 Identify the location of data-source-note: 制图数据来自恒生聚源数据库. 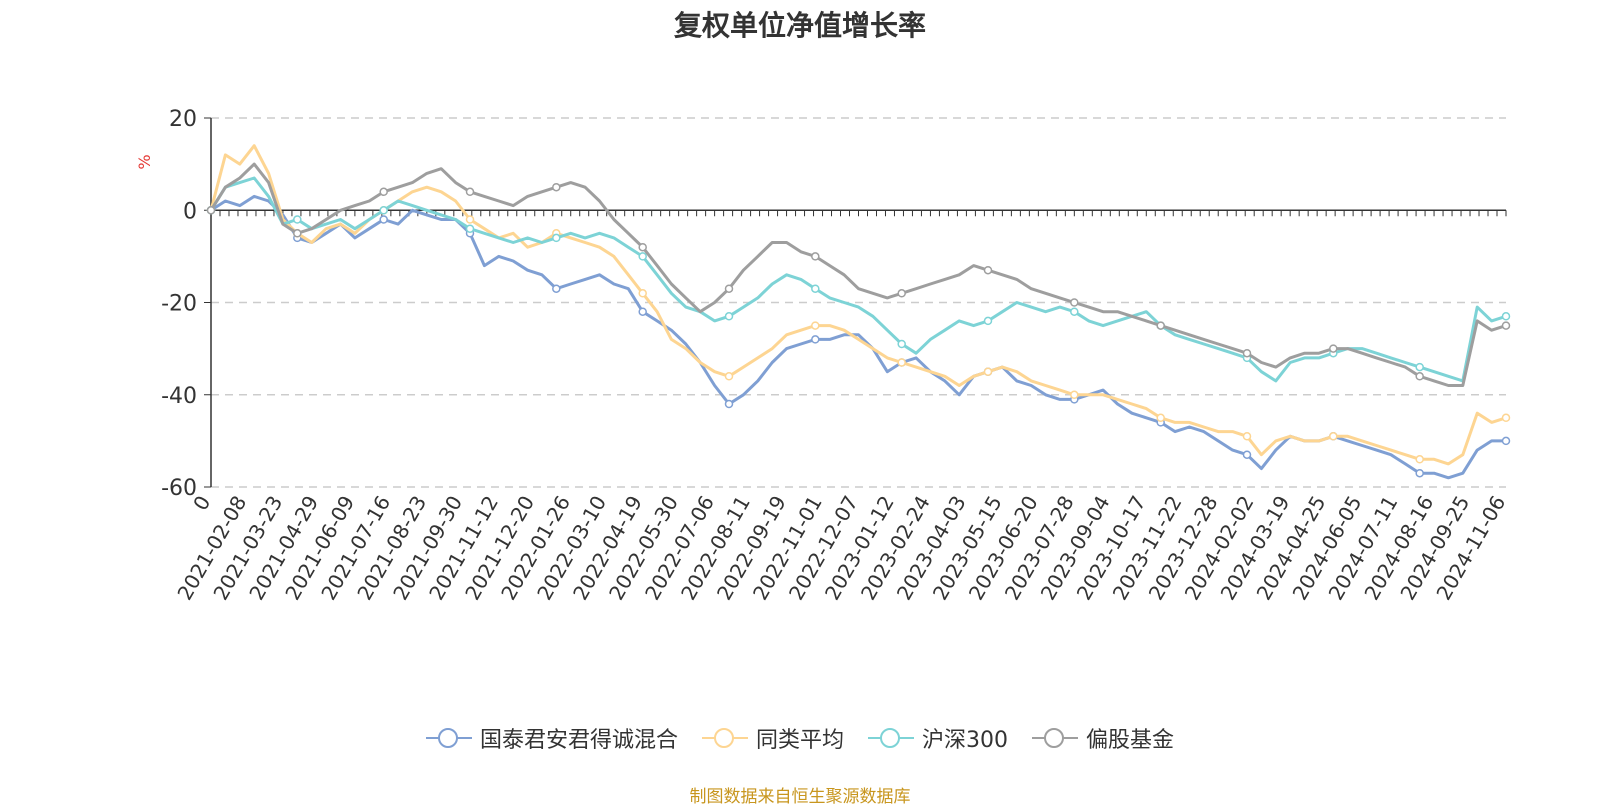
(800, 797).